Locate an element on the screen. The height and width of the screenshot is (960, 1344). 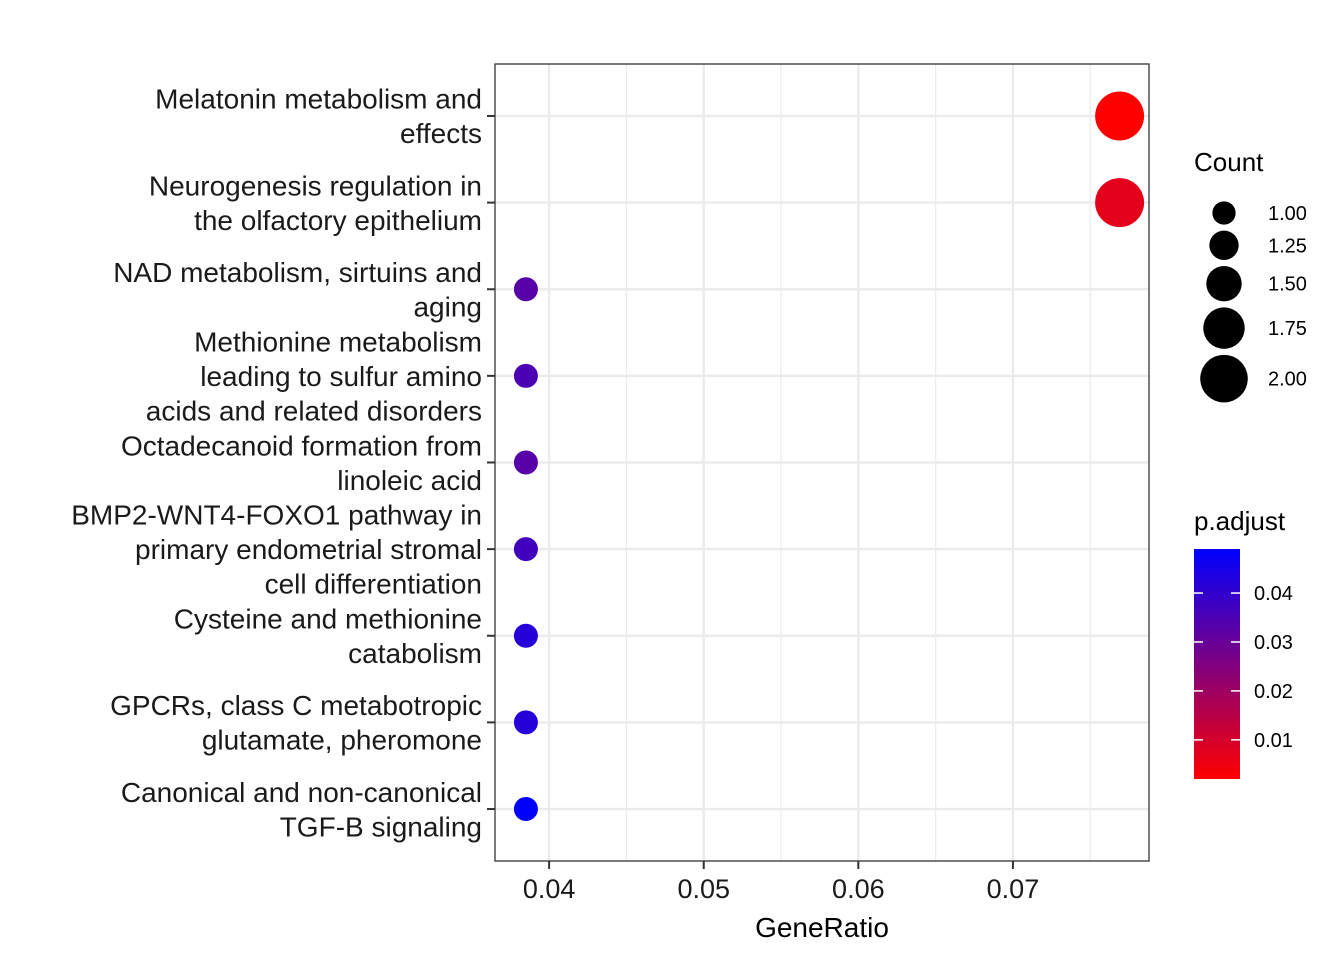
x-tick-label: 0.07 is located at coordinates (1013, 889).